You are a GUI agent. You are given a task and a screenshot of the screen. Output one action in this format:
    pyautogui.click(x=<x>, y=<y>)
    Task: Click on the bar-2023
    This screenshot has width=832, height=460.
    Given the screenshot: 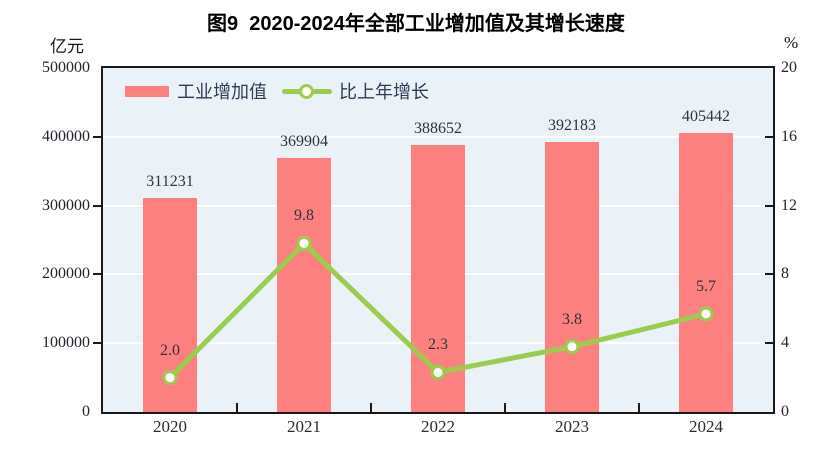 What is the action you would take?
    pyautogui.click(x=572, y=277)
    